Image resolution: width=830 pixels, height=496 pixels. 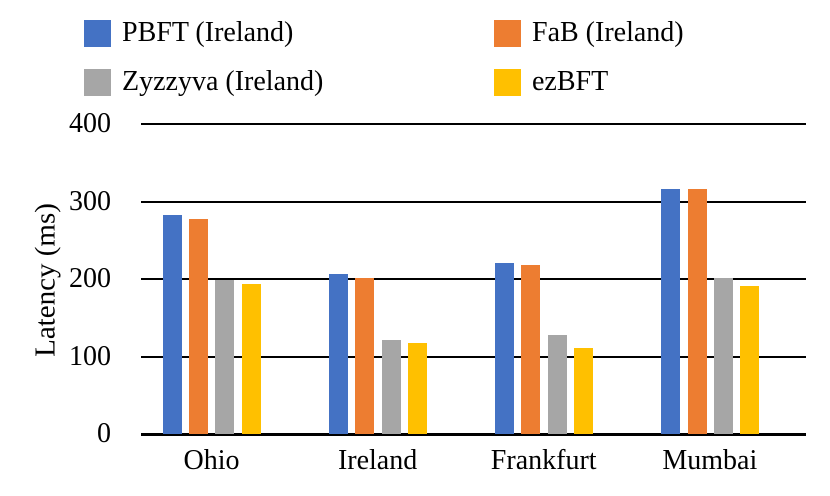 What do you see at coordinates (104, 433) in the screenshot?
I see `y-tick-label-0: 0` at bounding box center [104, 433].